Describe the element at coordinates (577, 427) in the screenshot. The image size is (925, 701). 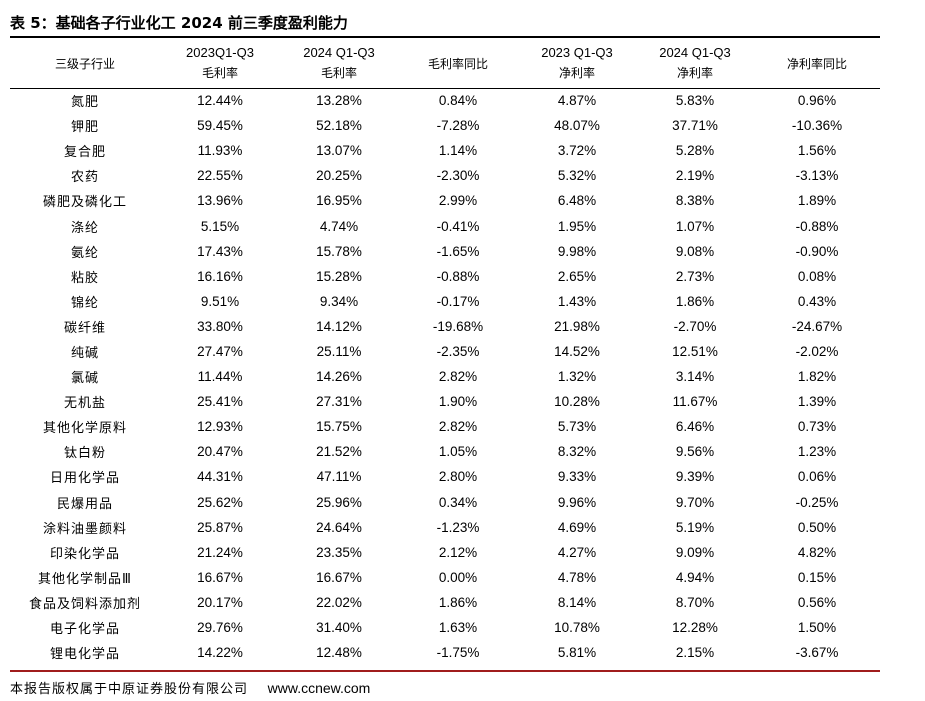
I see `table-cell: 5.73%` at that location.